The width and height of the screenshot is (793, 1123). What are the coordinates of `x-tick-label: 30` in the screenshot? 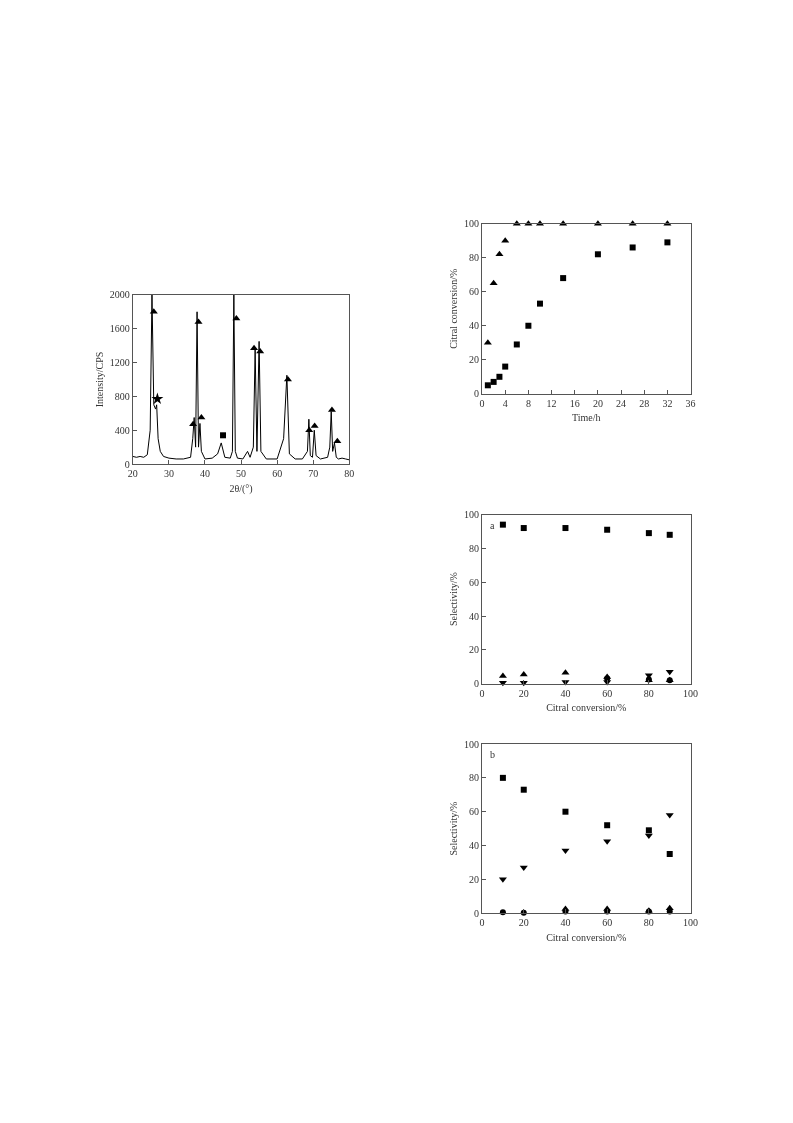 It's located at (168, 474).